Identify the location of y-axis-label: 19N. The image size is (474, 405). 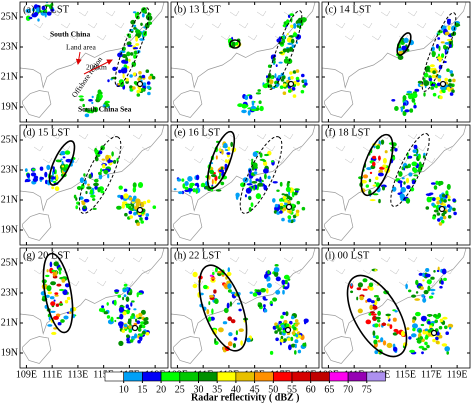
(9, 352).